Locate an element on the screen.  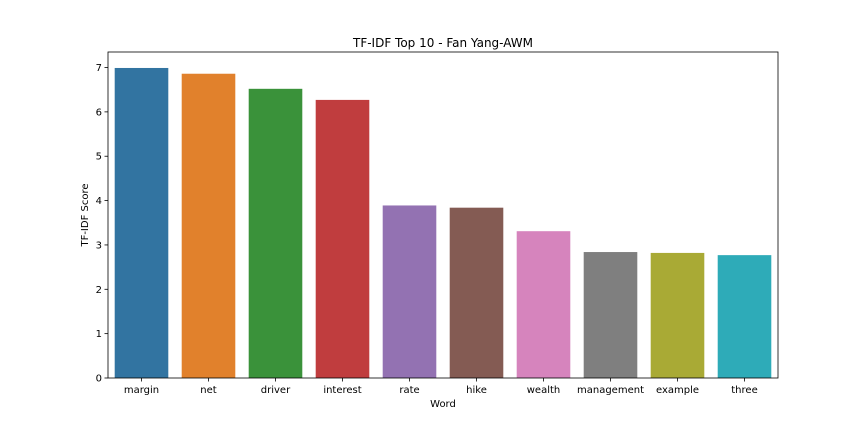
y-tick-label: 6 is located at coordinates (99, 112).